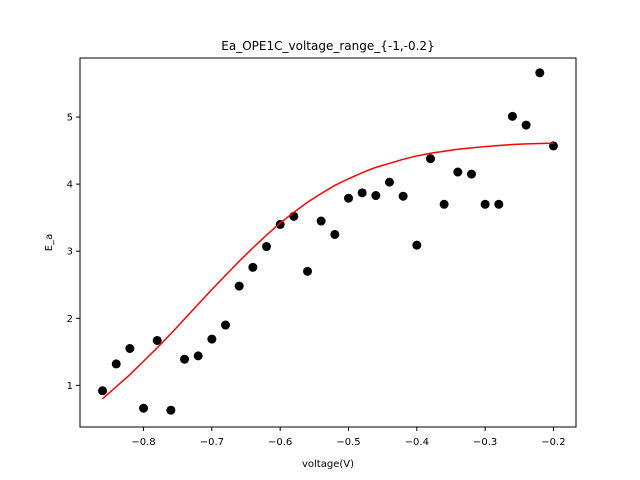 This screenshot has width=640, height=480. Describe the element at coordinates (348, 442) in the screenshot. I see `x-tick-label: −0.5` at that location.